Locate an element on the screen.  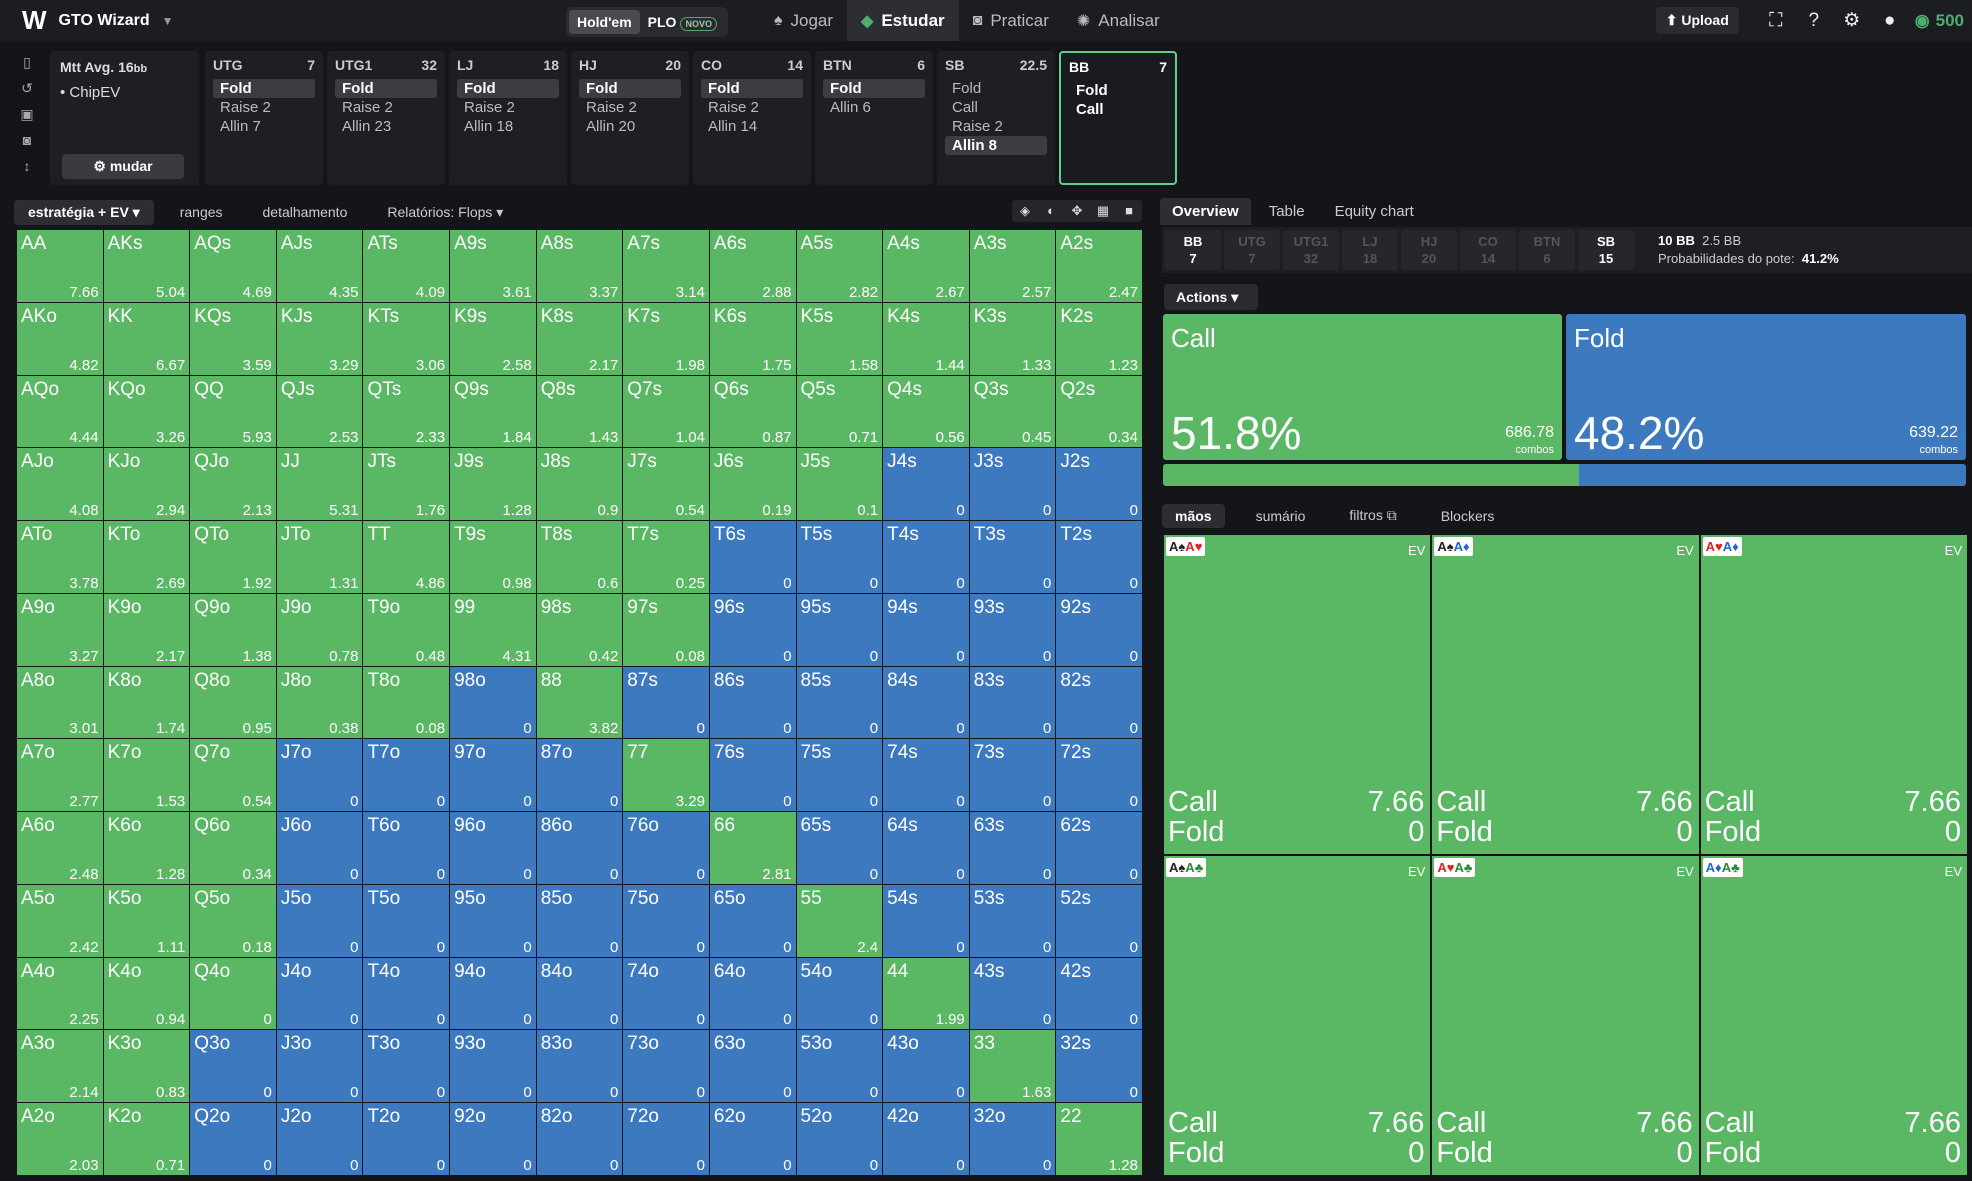
square-view-icon: ■ is located at coordinates (1129, 210).